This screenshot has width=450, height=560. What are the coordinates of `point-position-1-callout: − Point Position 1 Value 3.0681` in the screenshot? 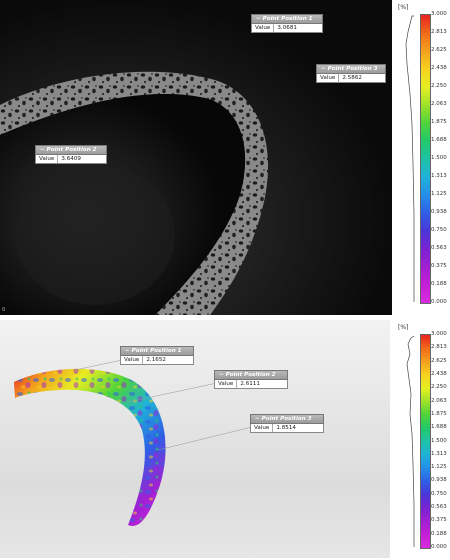 It's located at (287, 23).